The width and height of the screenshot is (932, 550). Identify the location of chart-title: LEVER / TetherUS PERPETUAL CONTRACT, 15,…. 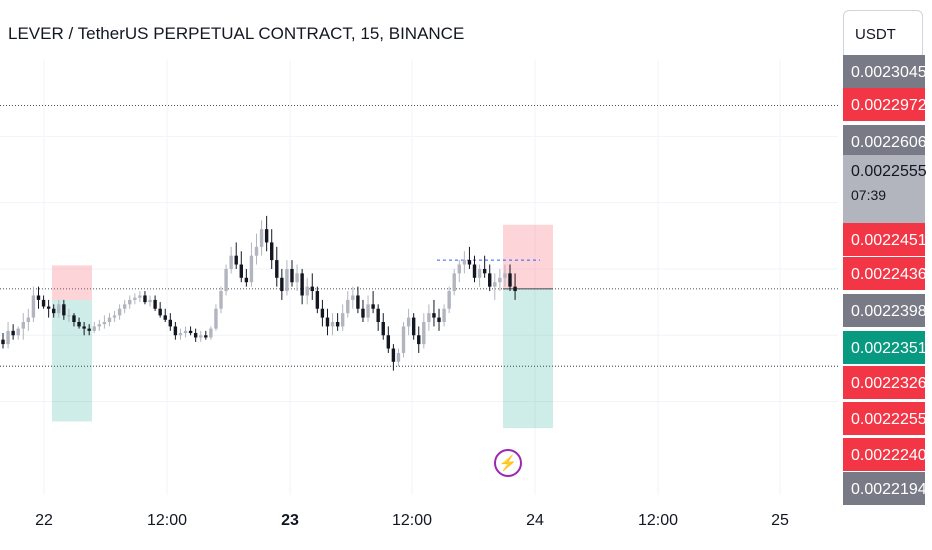
(236, 33).